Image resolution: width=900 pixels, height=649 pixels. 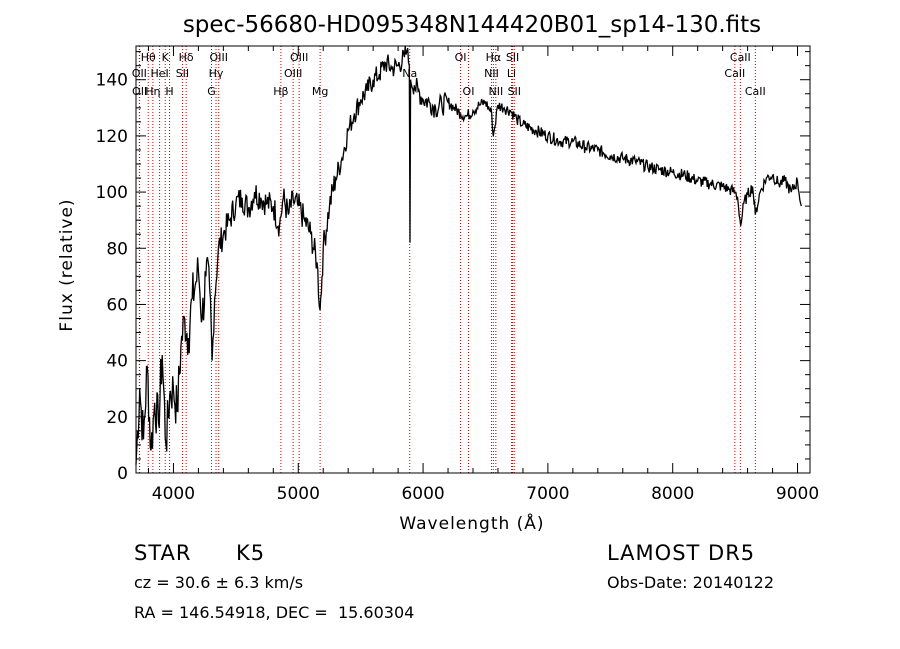 What do you see at coordinates (159, 73) in the screenshot?
I see `spectral-marker-label: HeI` at bounding box center [159, 73].